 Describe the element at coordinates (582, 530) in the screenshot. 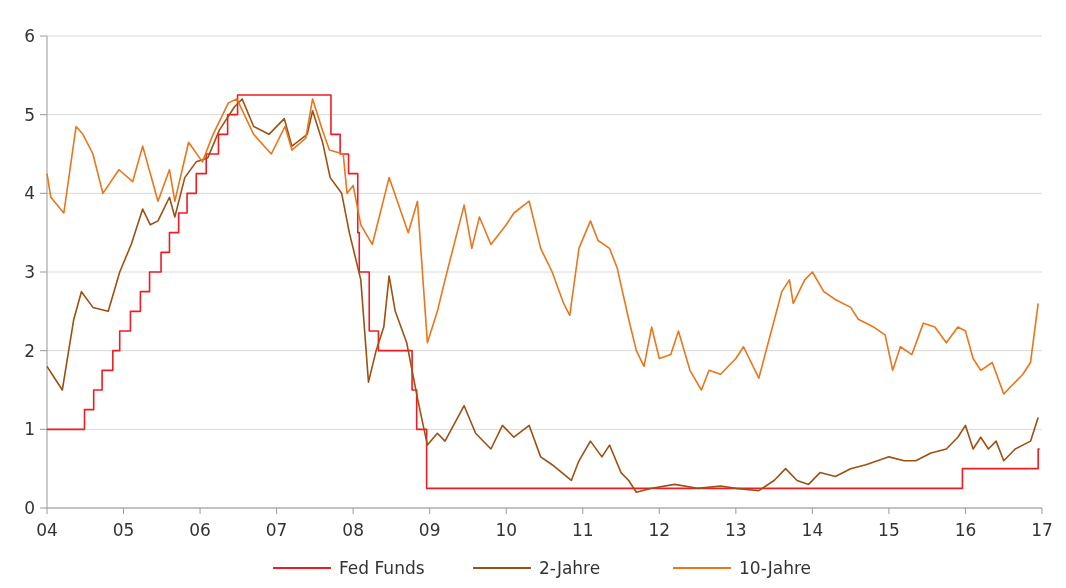

I see `x-tick-label: 11` at that location.